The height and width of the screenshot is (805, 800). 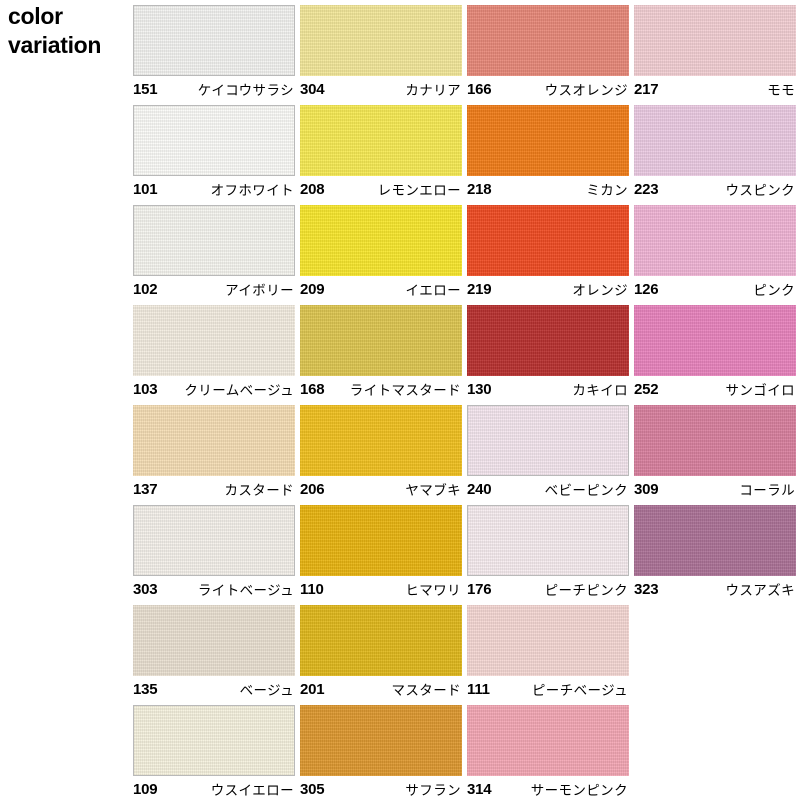 I want to click on swatch-caption: 304 カナリア, so click(x=381, y=89).